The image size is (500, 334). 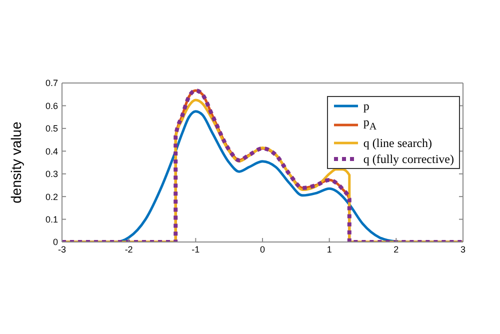 What do you see at coordinates (62, 249) in the screenshot?
I see `x-tick-label: -3` at bounding box center [62, 249].